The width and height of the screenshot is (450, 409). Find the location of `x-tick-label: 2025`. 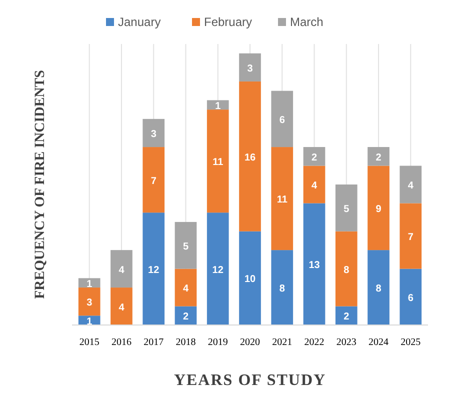

x-tick-label: 2025 is located at coordinates (410, 342).